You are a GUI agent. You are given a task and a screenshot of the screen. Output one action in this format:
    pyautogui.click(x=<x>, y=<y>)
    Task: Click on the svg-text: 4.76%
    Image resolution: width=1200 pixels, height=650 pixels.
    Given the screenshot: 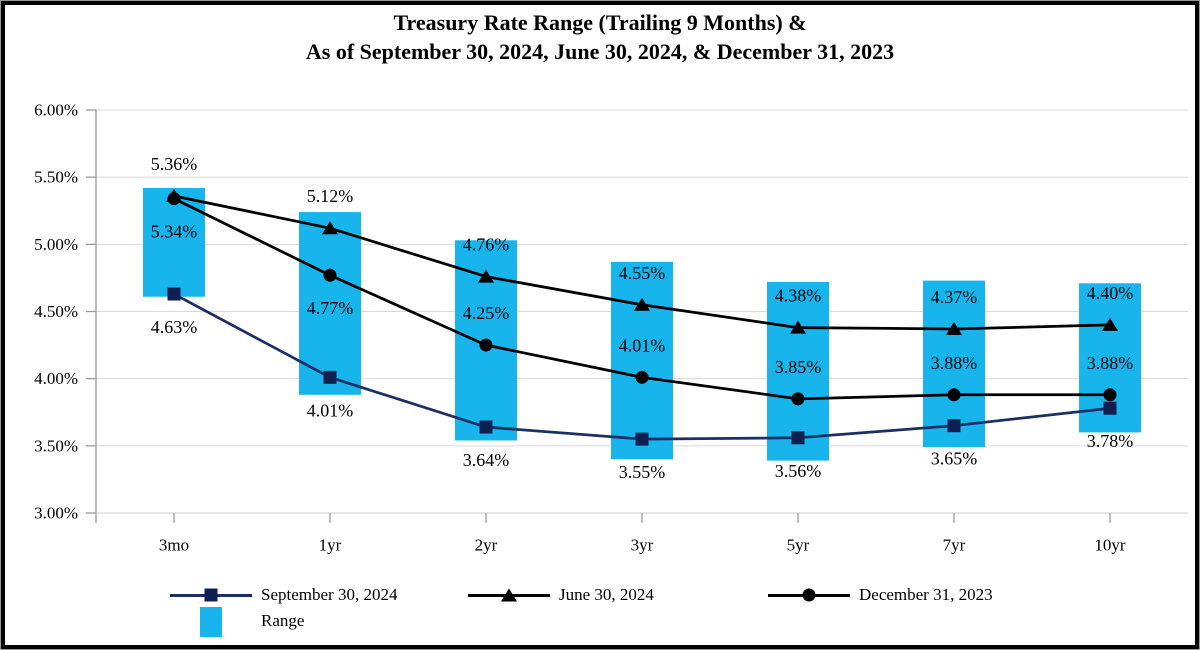 What is the action you would take?
    pyautogui.click(x=486, y=245)
    